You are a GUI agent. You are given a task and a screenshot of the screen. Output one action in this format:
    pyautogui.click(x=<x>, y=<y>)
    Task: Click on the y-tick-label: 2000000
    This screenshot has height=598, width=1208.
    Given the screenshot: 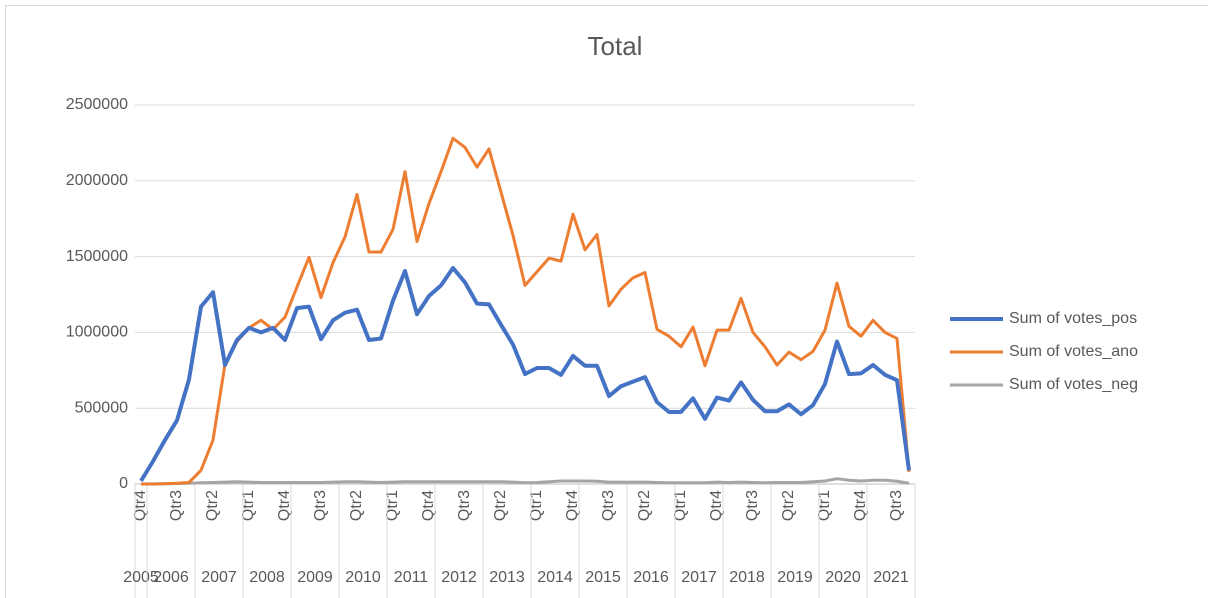 What is the action you would take?
    pyautogui.click(x=97, y=180)
    